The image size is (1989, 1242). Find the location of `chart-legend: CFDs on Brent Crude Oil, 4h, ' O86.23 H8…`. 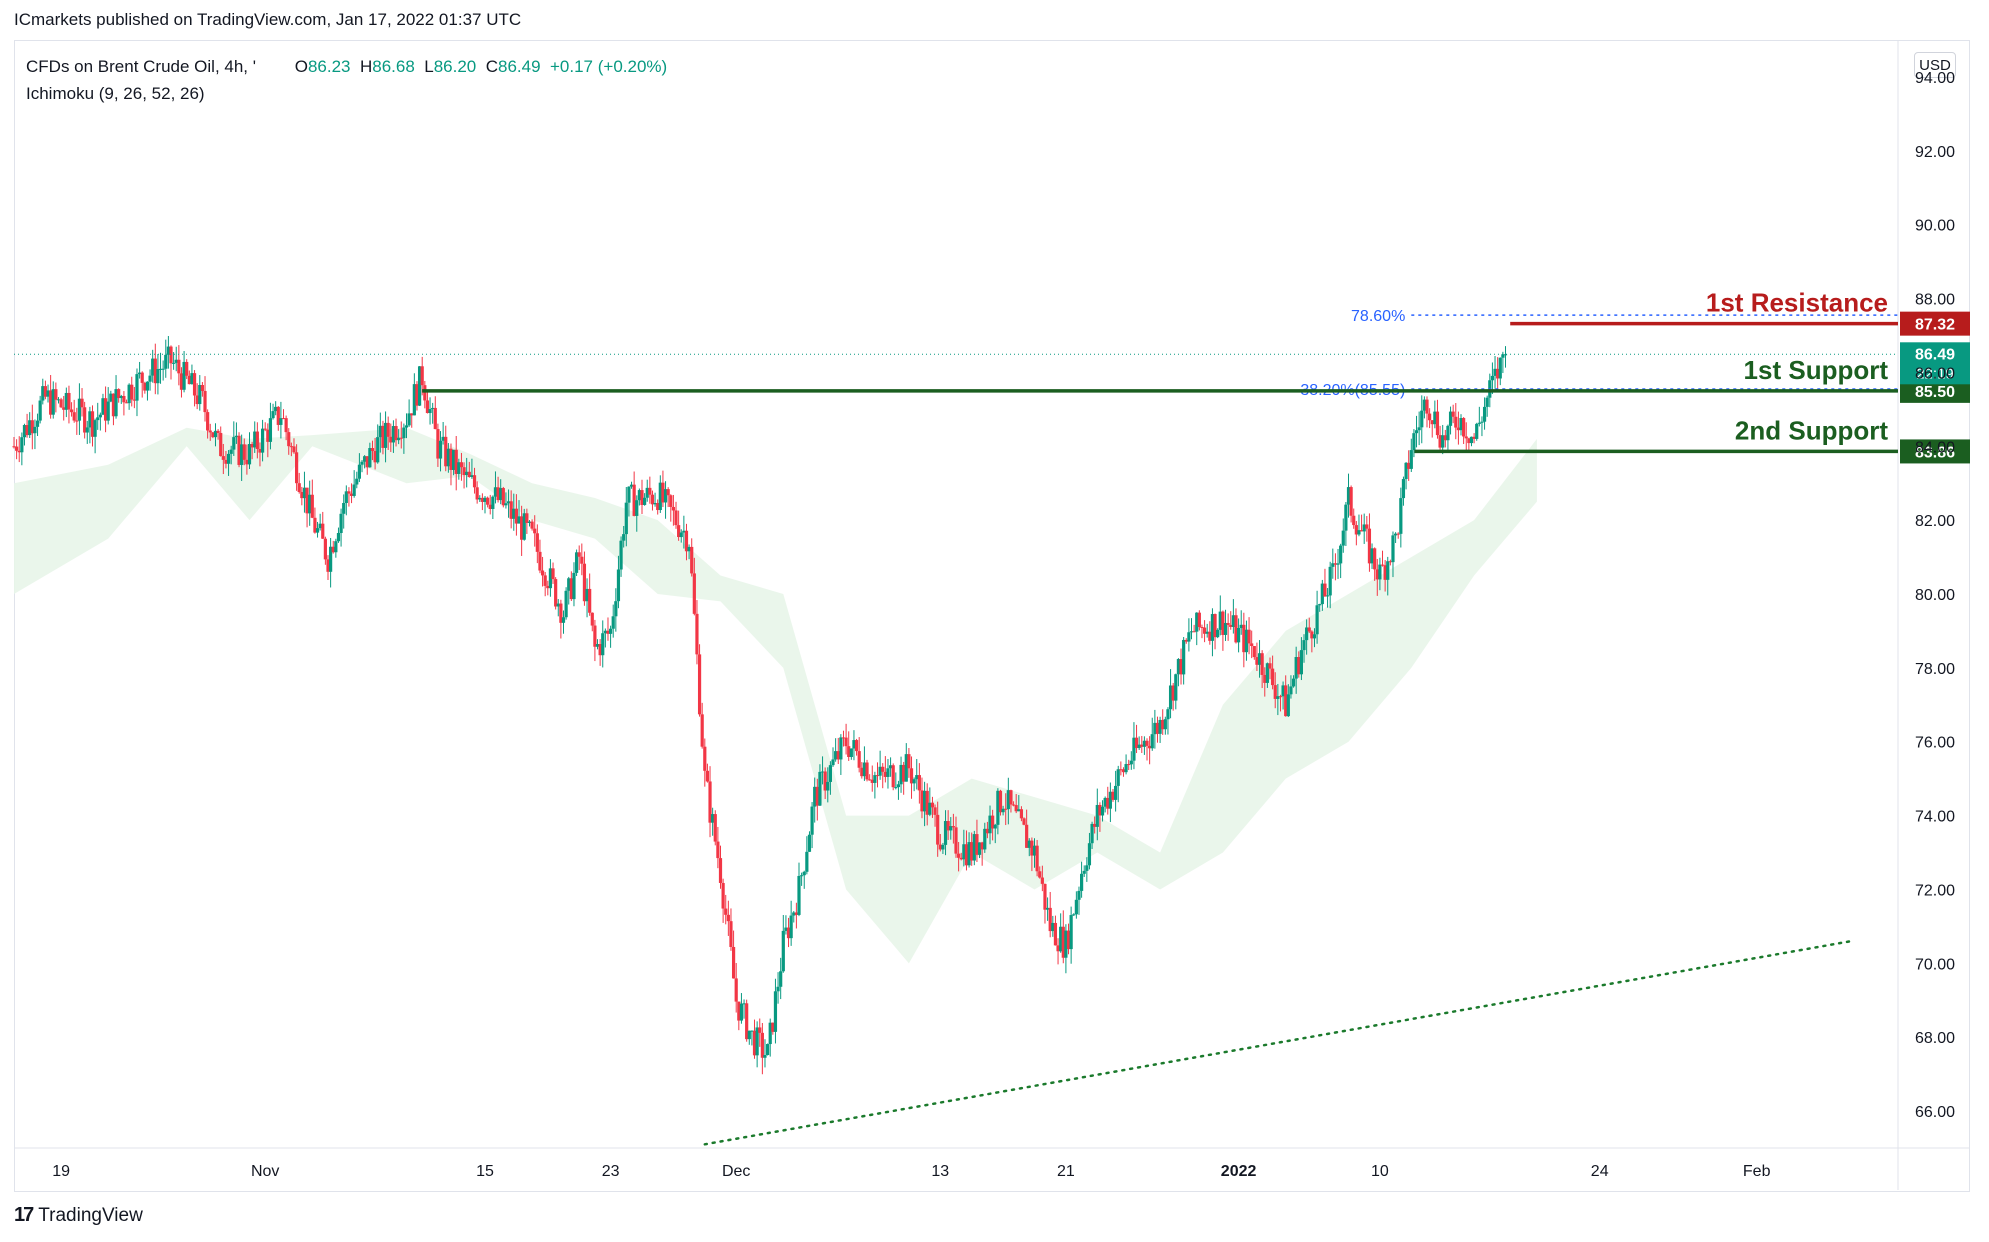

chart-legend: CFDs on Brent Crude Oil, 4h, ' O86.23 H8… is located at coordinates (346, 80).